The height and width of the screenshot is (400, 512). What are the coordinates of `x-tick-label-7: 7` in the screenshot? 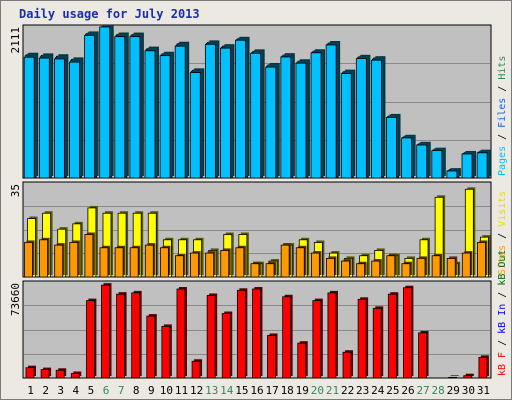 It's located at (121, 390).